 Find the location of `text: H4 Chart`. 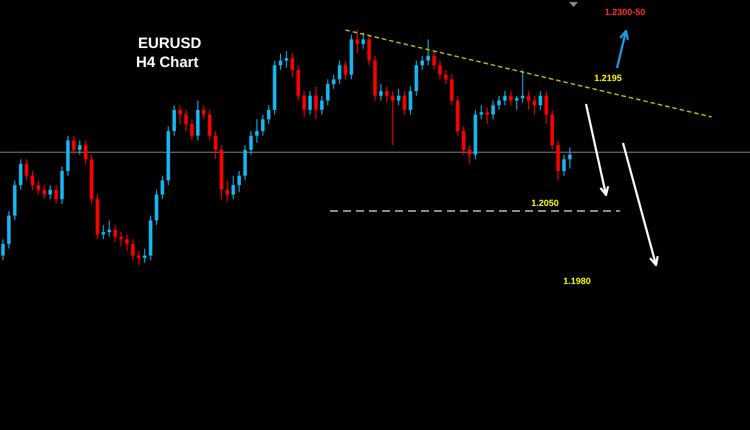

text: H4 Chart is located at coordinates (167, 62).